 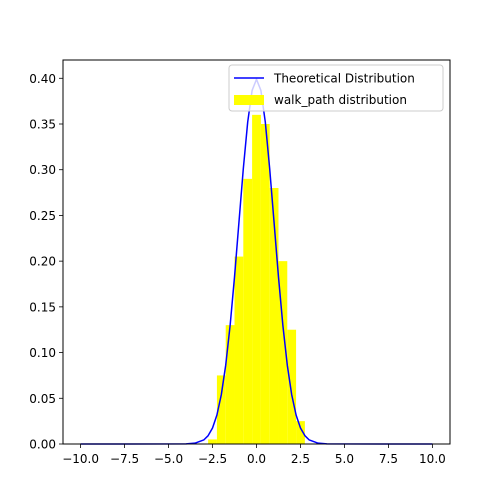 What do you see at coordinates (42, 262) in the screenshot?
I see `y-tick-label: 0.20` at bounding box center [42, 262].